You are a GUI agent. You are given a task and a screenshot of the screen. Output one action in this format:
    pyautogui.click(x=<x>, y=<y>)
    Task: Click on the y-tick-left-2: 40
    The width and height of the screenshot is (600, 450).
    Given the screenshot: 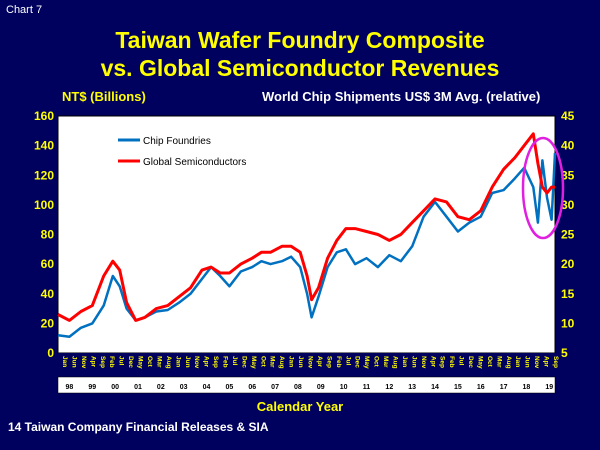 What is the action you would take?
    pyautogui.click(x=48, y=294)
    